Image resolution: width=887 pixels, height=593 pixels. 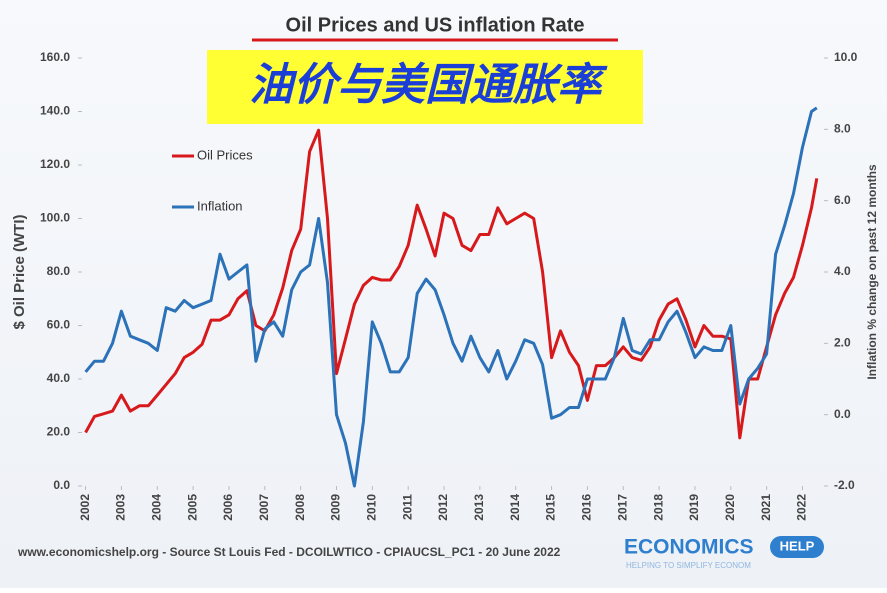 What do you see at coordinates (407, 507) in the screenshot?
I see `x-tick-label: 2011` at bounding box center [407, 507].